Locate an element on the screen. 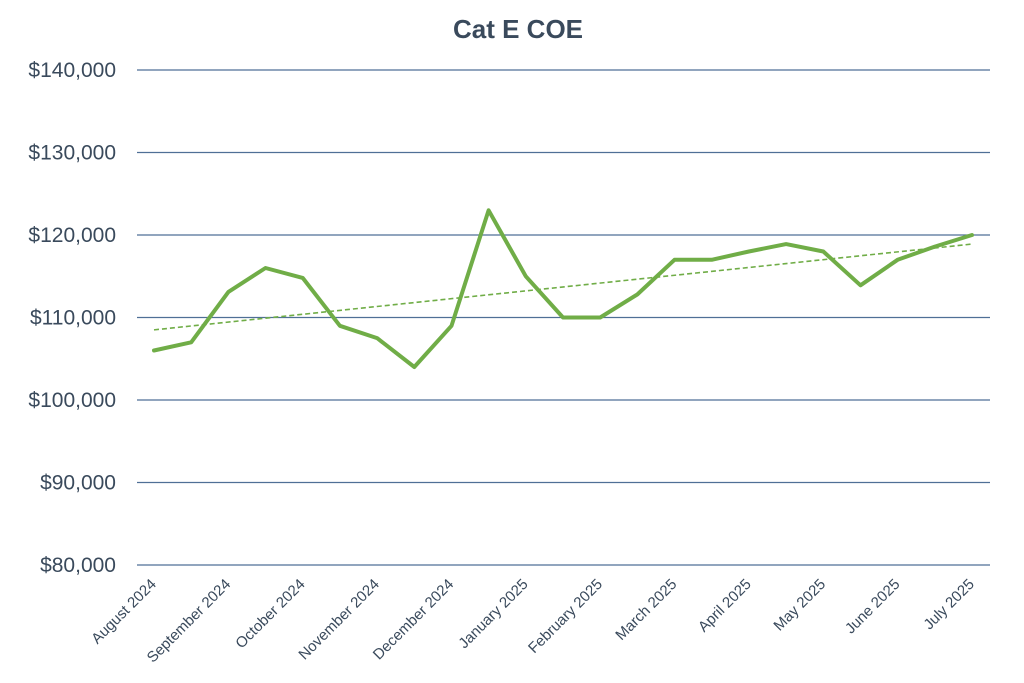 Image resolution: width=1024 pixels, height=683 pixels. y-tick-label: $80,000 is located at coordinates (78, 565).